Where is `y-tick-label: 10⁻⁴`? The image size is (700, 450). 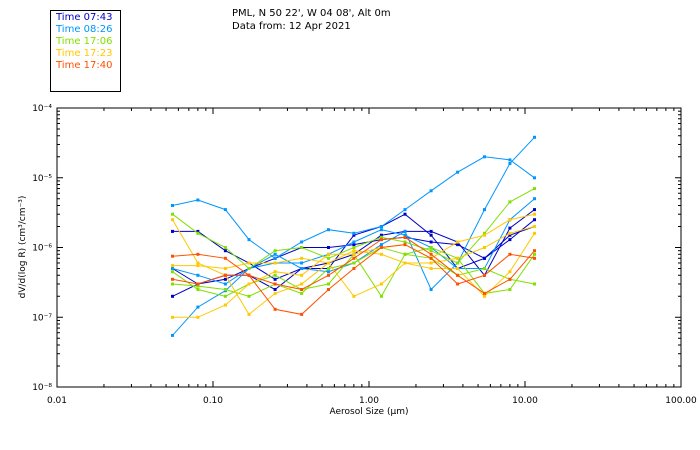 y-tick-label: 10⁻⁴ is located at coordinates (42, 109).